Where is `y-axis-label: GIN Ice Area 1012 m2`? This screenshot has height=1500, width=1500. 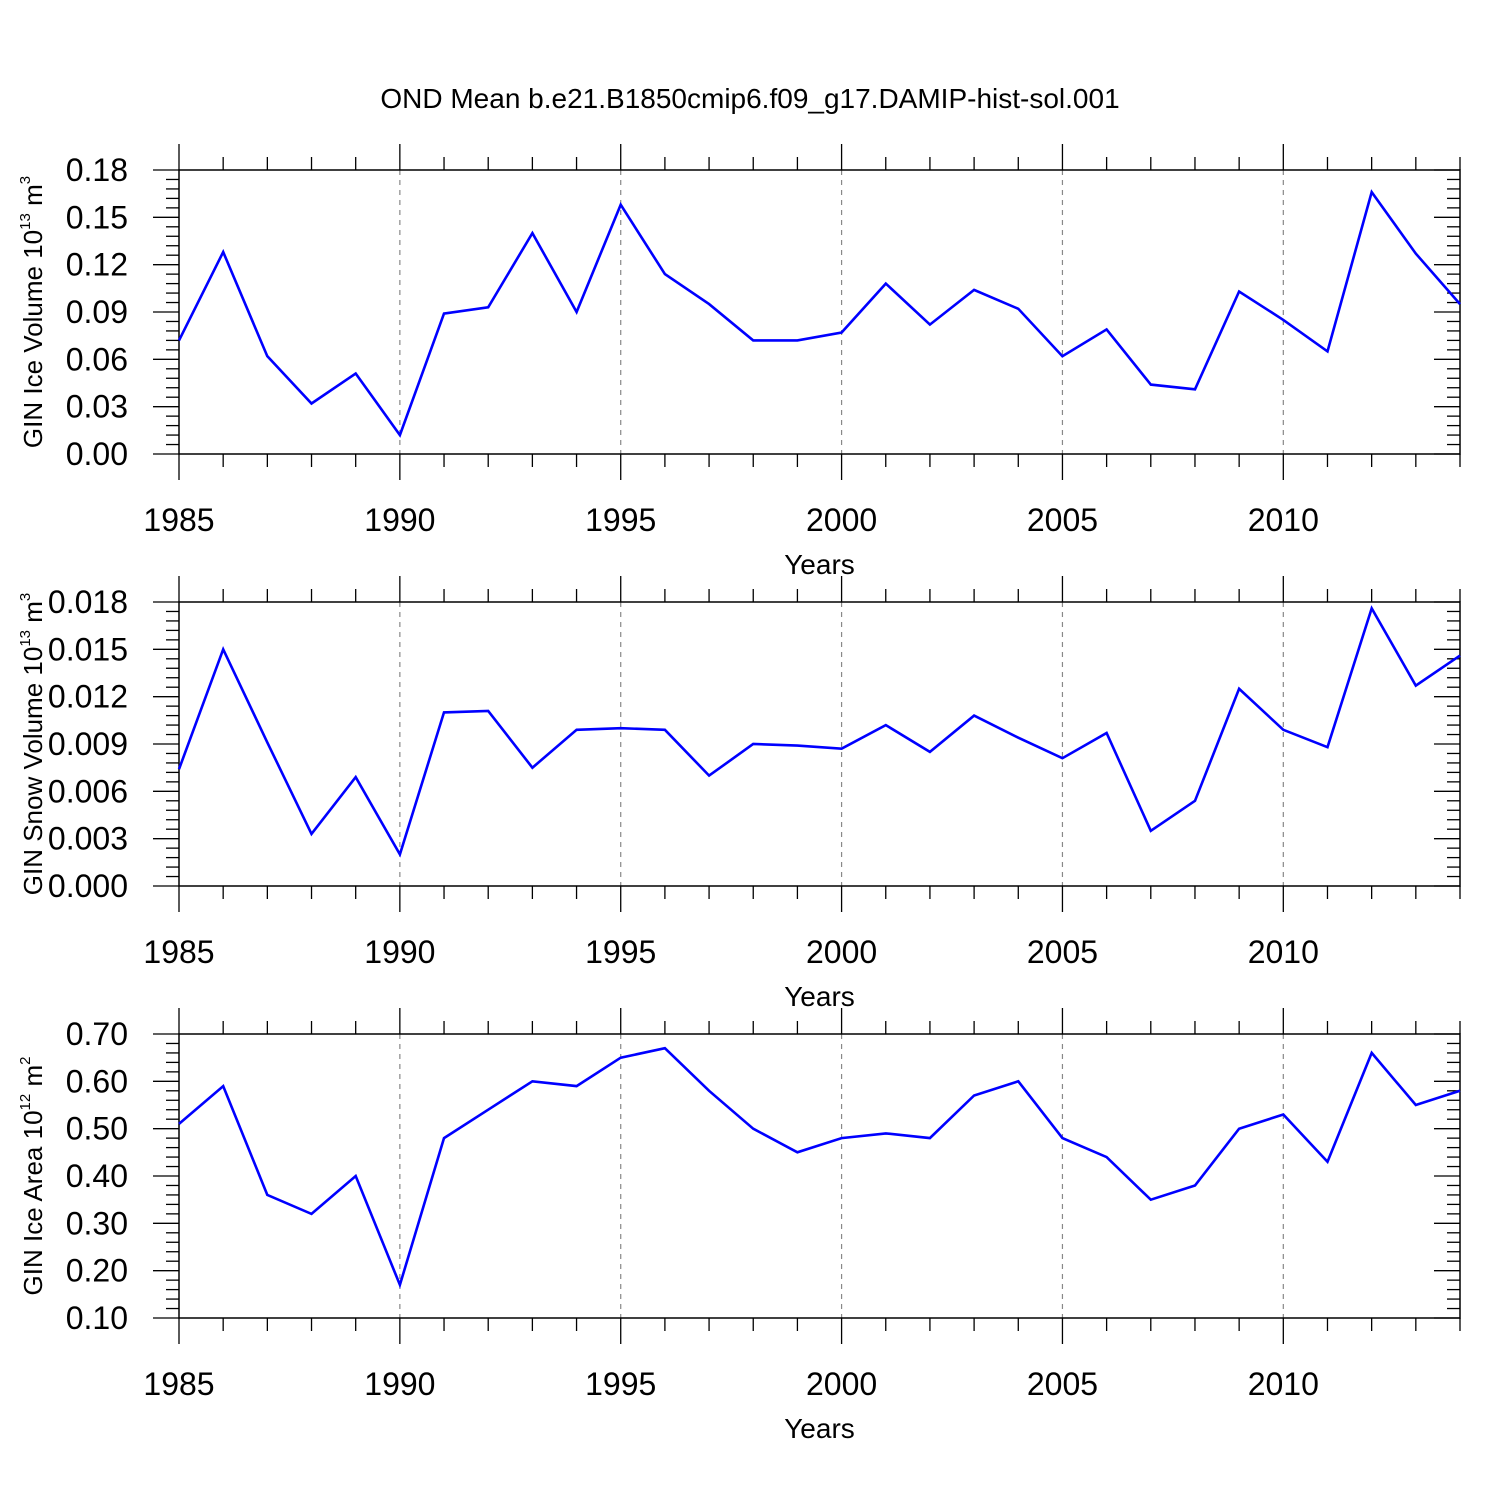 y-axis-label: GIN Ice Area 1012 m2 is located at coordinates (32, 1176).